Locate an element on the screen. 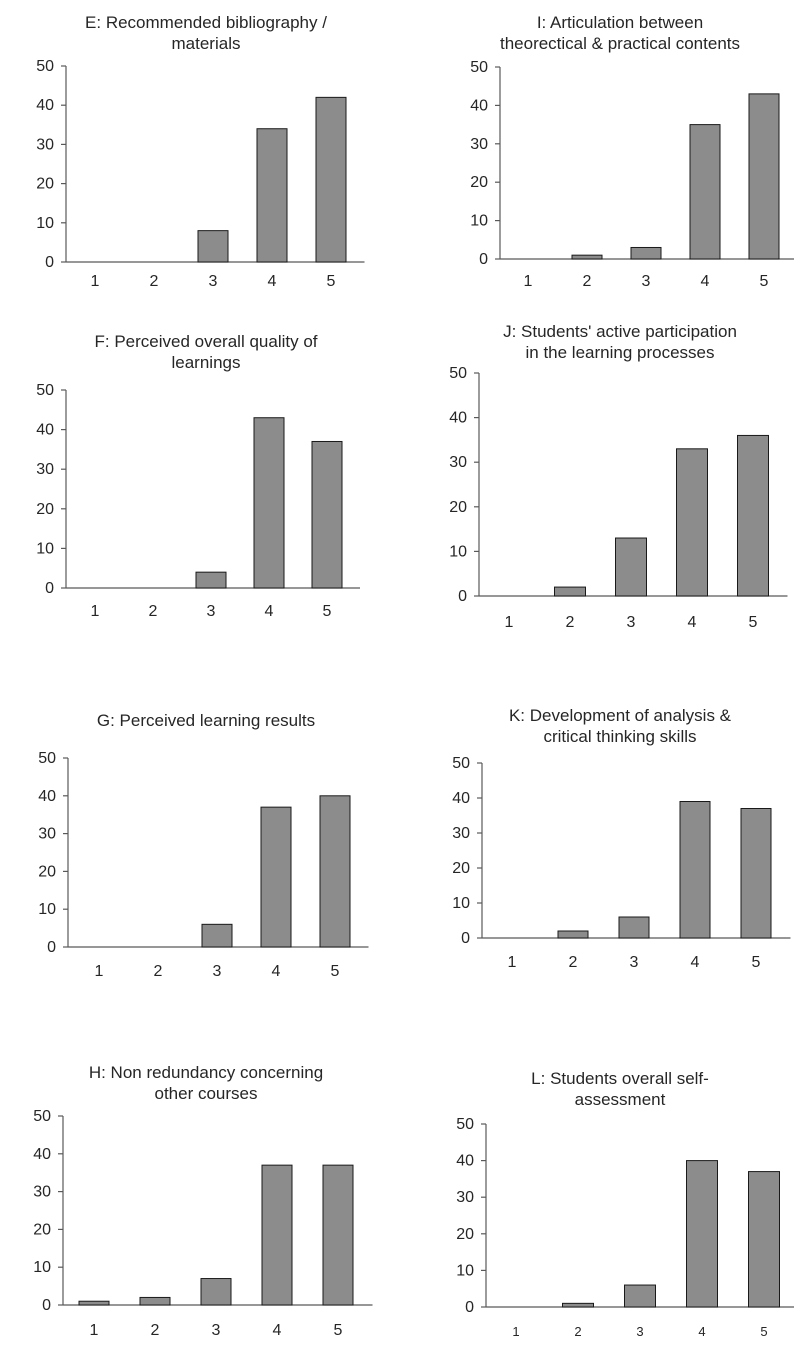 The height and width of the screenshot is (1369, 794). chart-title-line: learnings is located at coordinates (206, 362).